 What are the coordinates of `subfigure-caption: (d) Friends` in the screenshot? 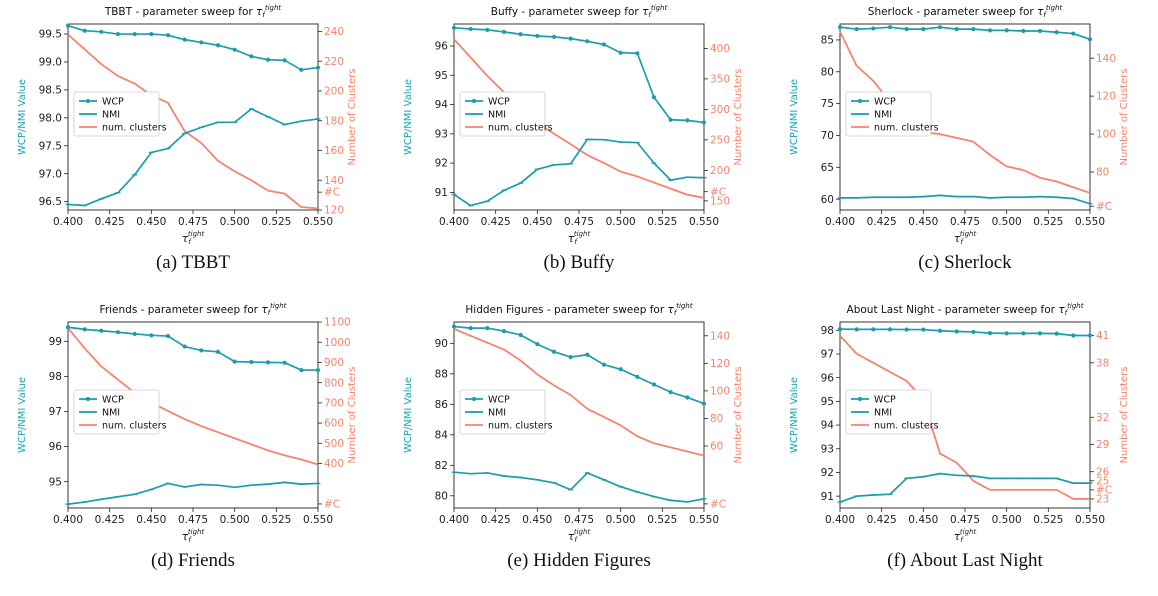 It's located at (193, 560).